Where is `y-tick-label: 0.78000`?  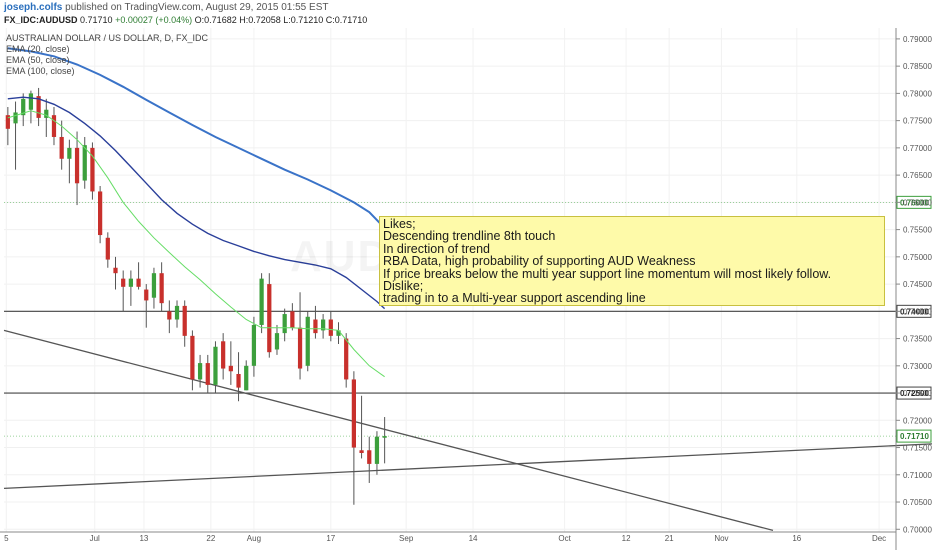 y-tick-label: 0.78000 is located at coordinates (917, 93).